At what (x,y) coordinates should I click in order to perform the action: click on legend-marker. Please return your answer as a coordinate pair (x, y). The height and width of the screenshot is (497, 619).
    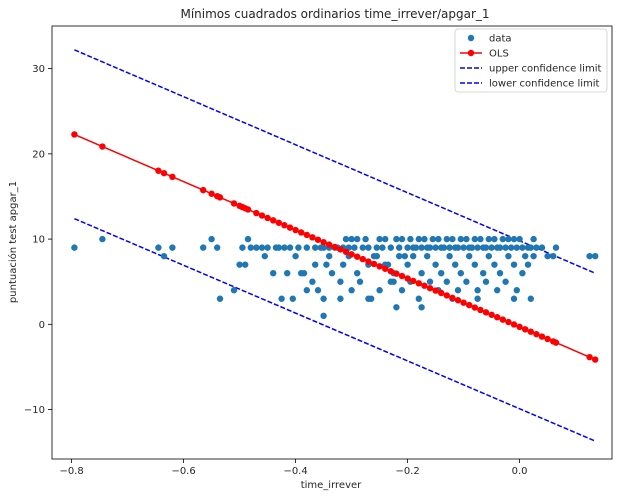
    Looking at the image, I should click on (471, 38).